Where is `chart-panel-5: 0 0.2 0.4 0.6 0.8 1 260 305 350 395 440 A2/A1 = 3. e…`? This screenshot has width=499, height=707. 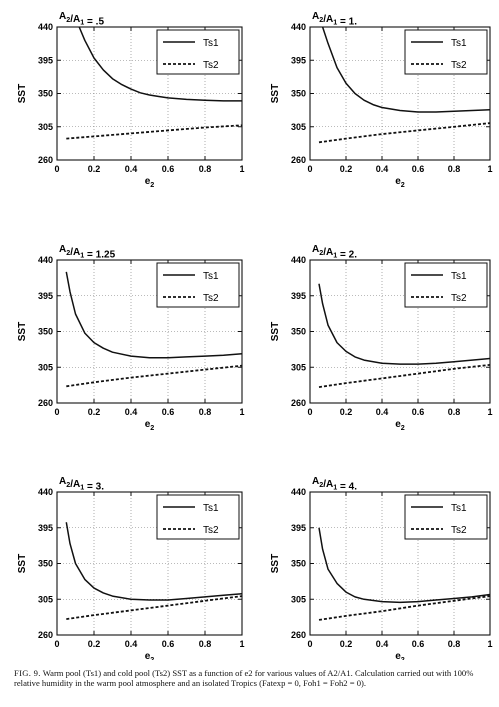 chart-panel-5: 0 0.2 0.4 0.6 0.8 1 260 305 350 395 440 A2/A1 = 3. e… is located at coordinates (131, 568).